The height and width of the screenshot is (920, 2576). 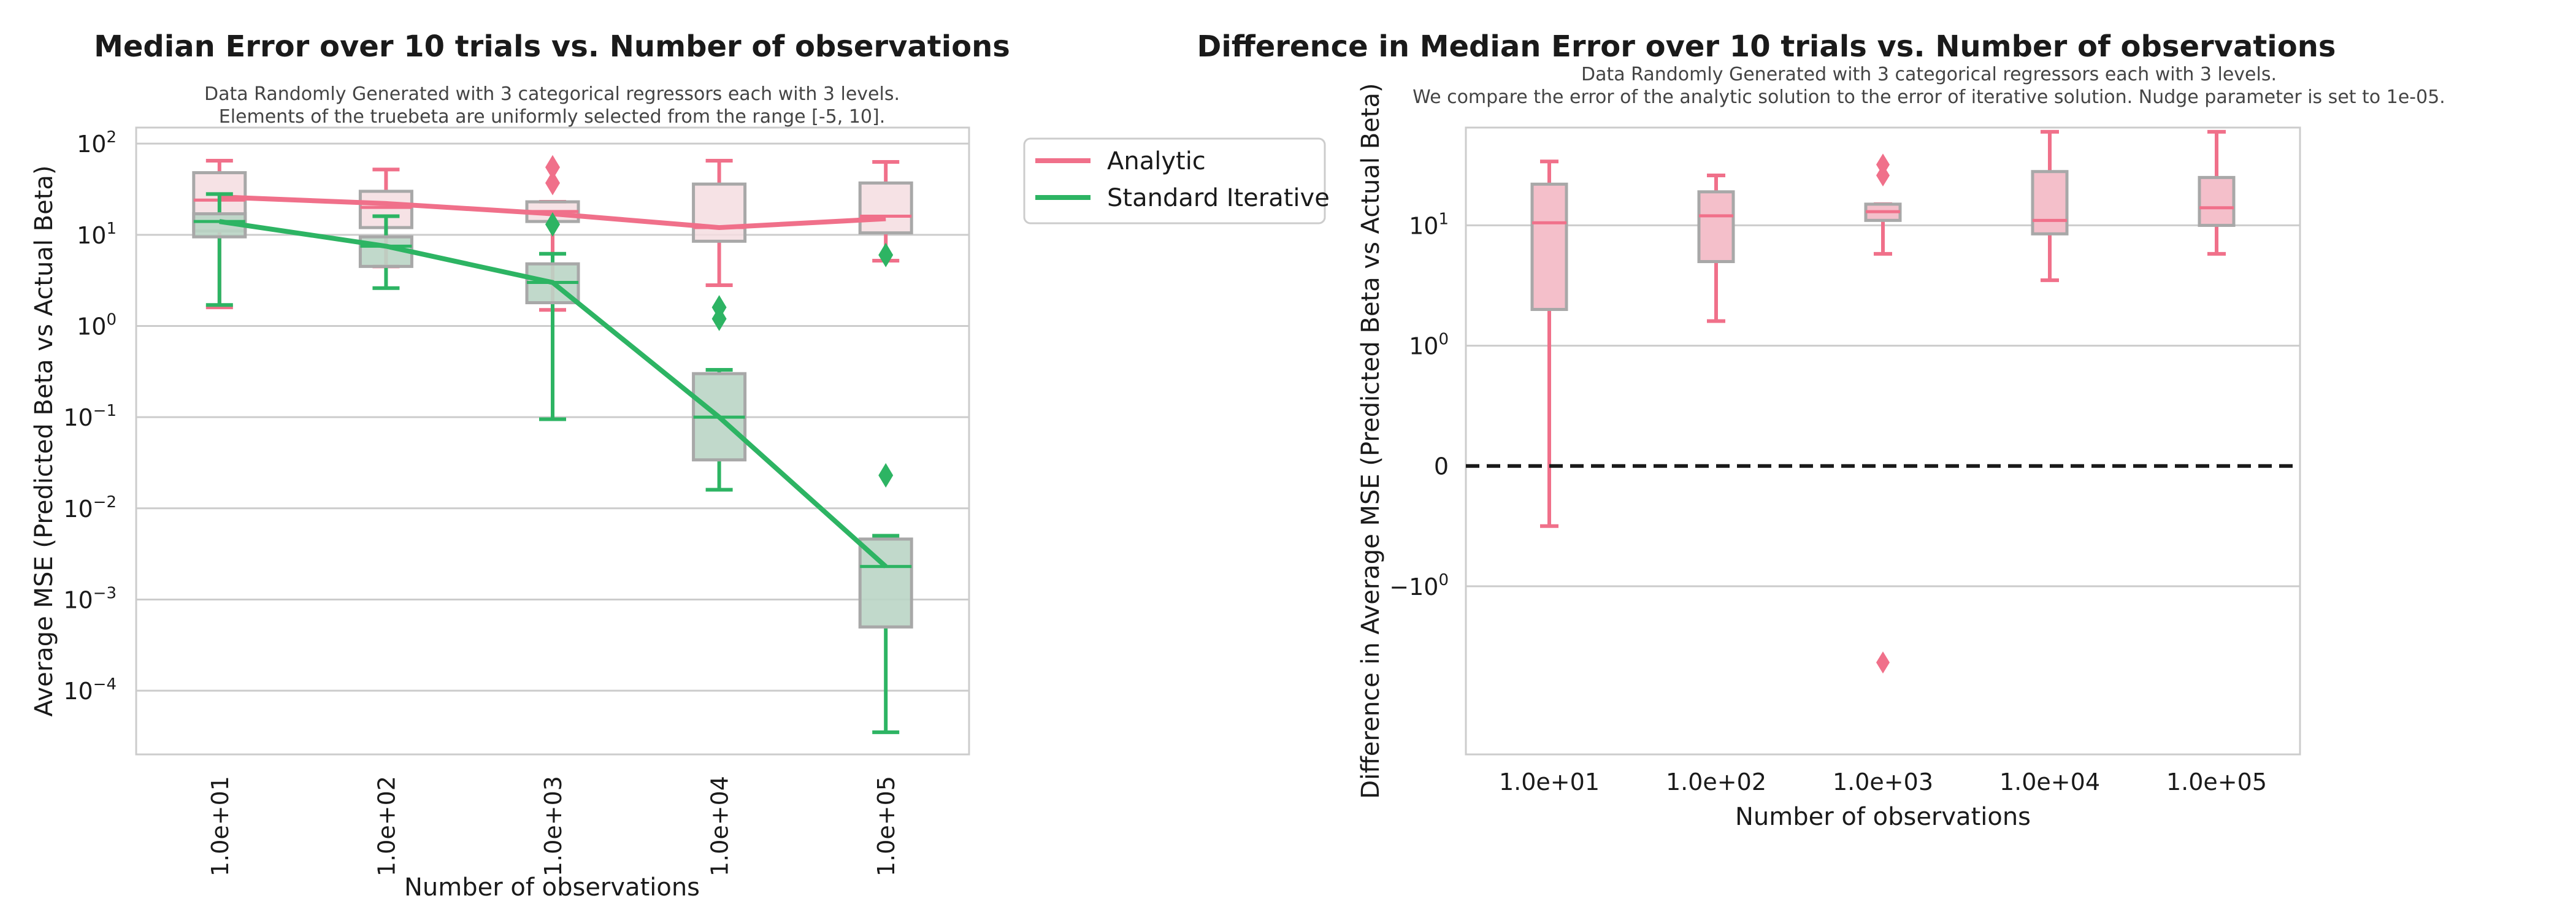 I want to click on chart1-y-tick-label: 10⁻¹, so click(x=90, y=416).